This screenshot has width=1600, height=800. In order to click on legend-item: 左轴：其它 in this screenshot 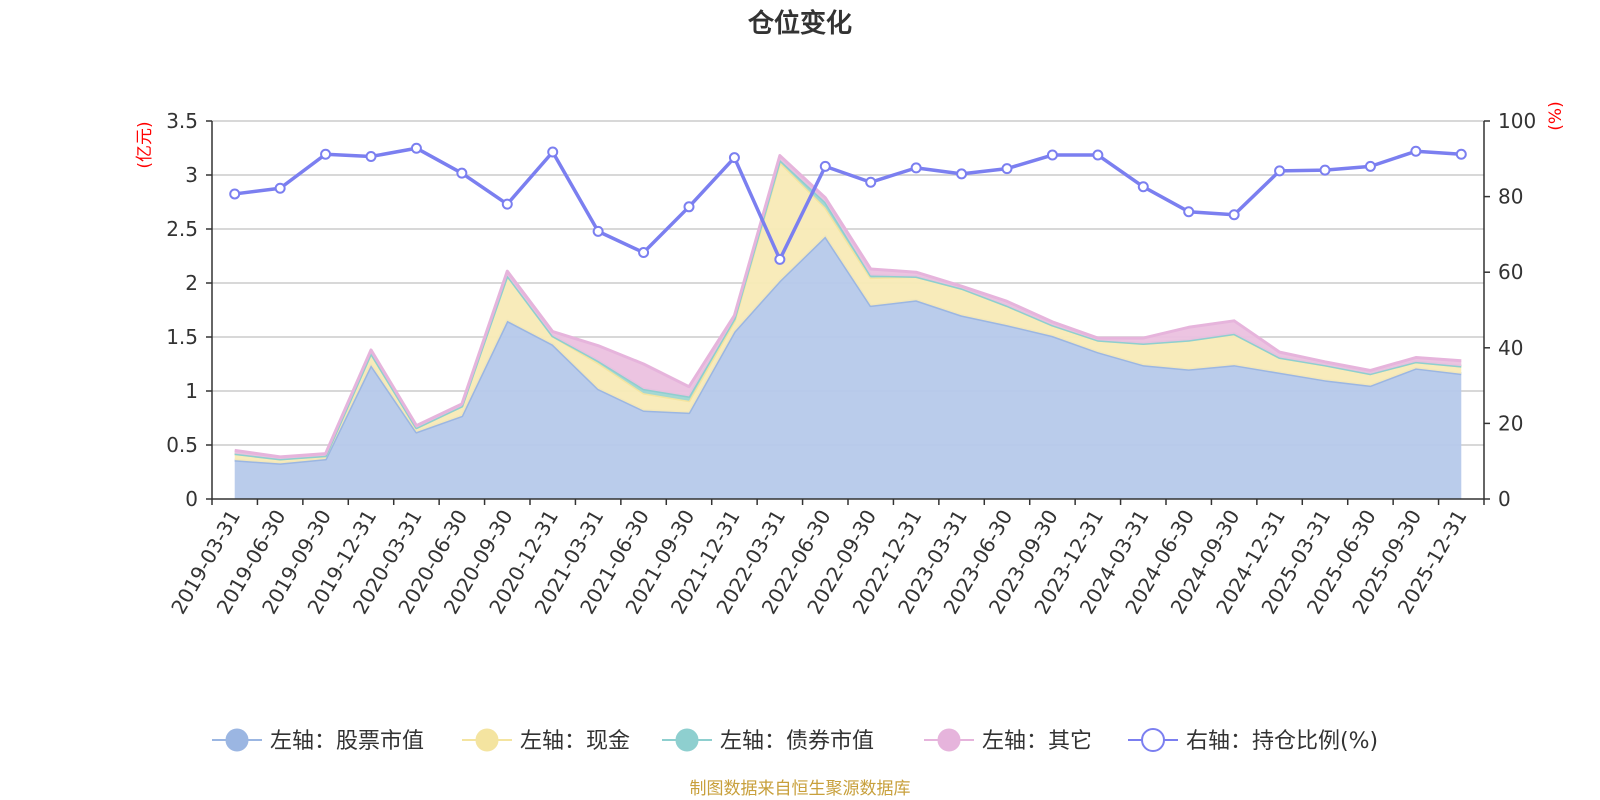, I will do `click(1008, 741)`.